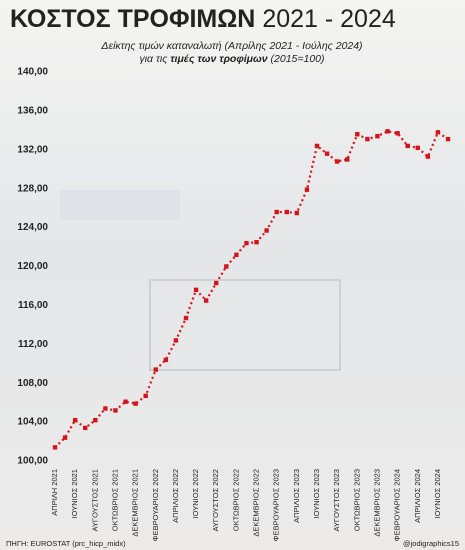  Describe the element at coordinates (175, 496) in the screenshot. I see `x-tick-label: ΑΠΡΙΛΙΟΣ 2022` at that location.